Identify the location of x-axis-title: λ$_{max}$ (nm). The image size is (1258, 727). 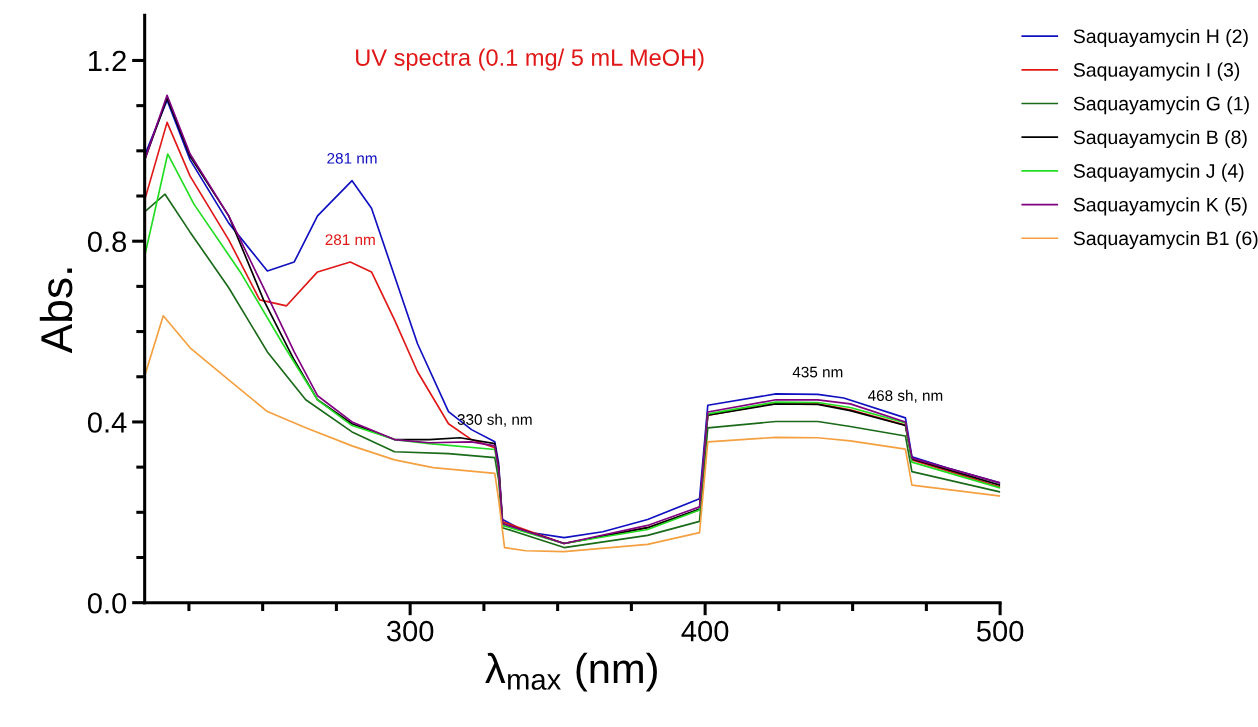
(571, 672).